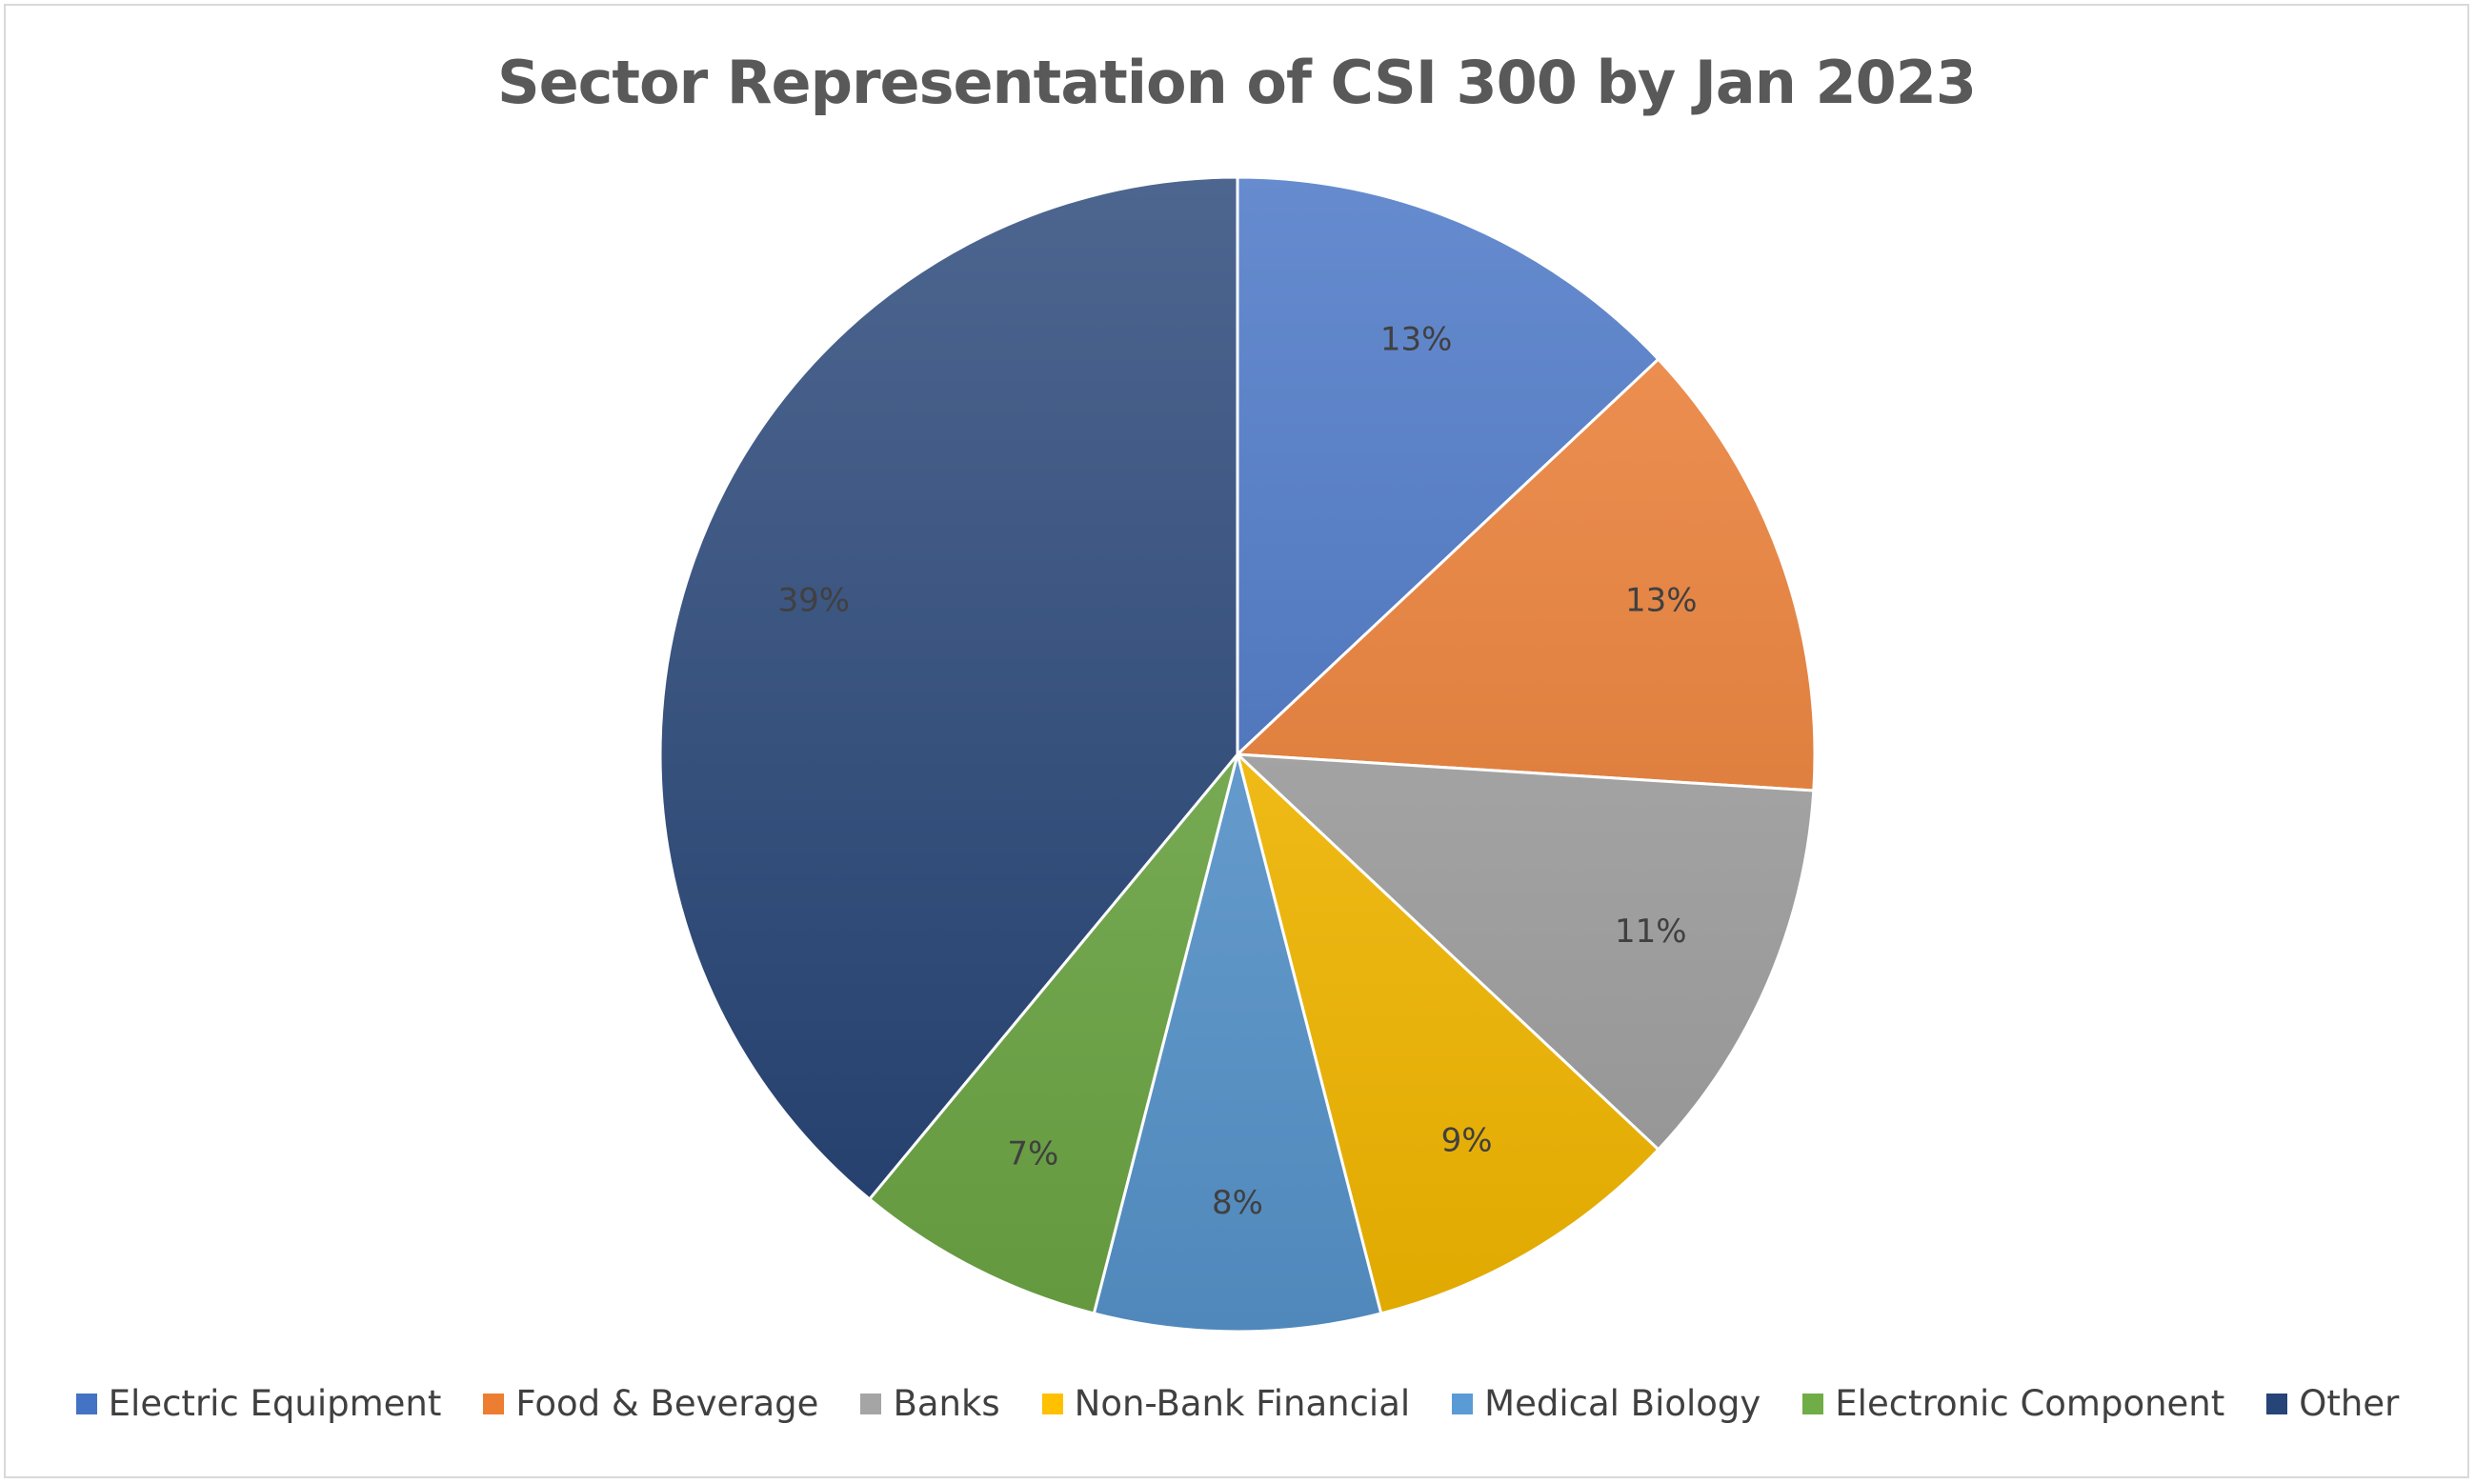 This screenshot has width=2475, height=1484. I want to click on pie-slice-non-bank-financial, so click(1447, 1033).